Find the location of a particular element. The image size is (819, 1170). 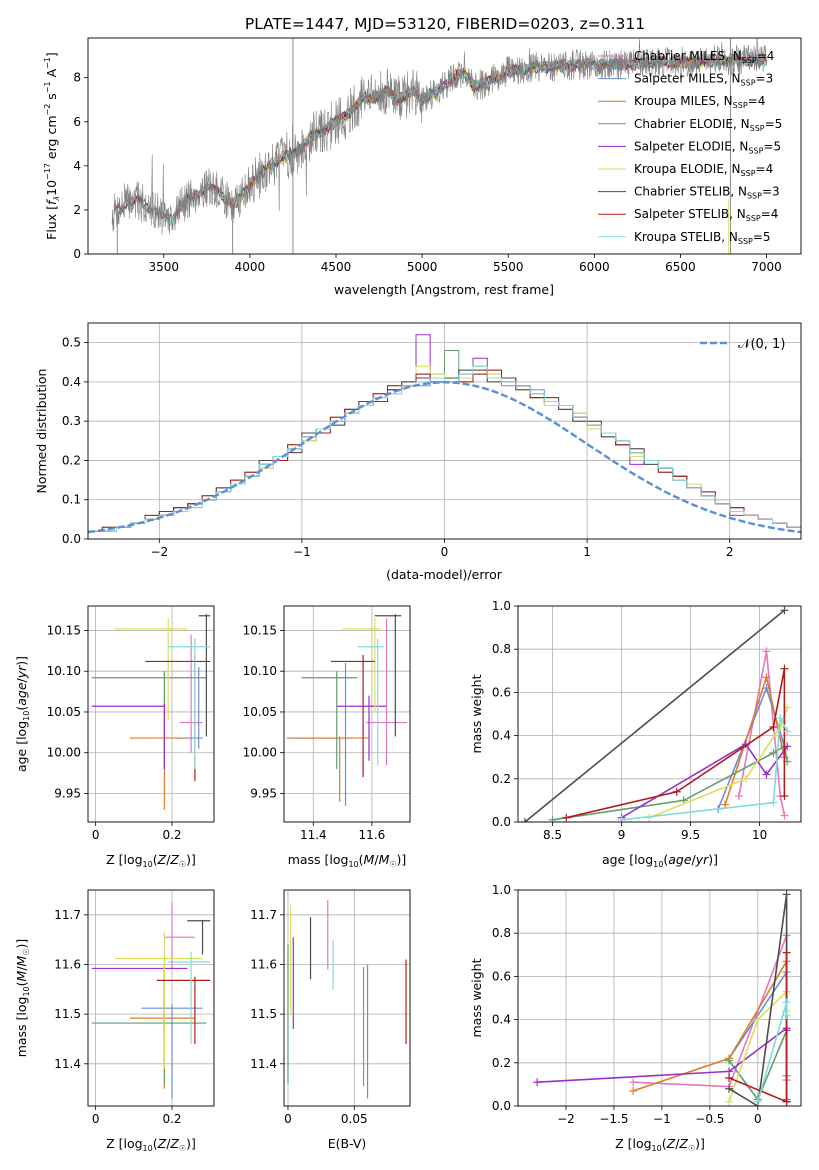

x-axis-label: (data-model)/error is located at coordinates (444, 574).